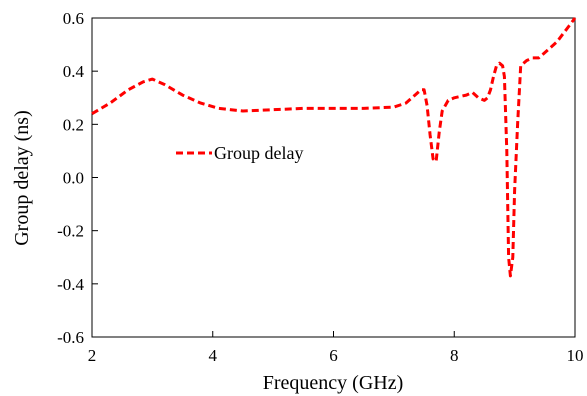 The height and width of the screenshot is (396, 587). What do you see at coordinates (73, 124) in the screenshot?
I see `y-tick-label-4: 0.2` at bounding box center [73, 124].